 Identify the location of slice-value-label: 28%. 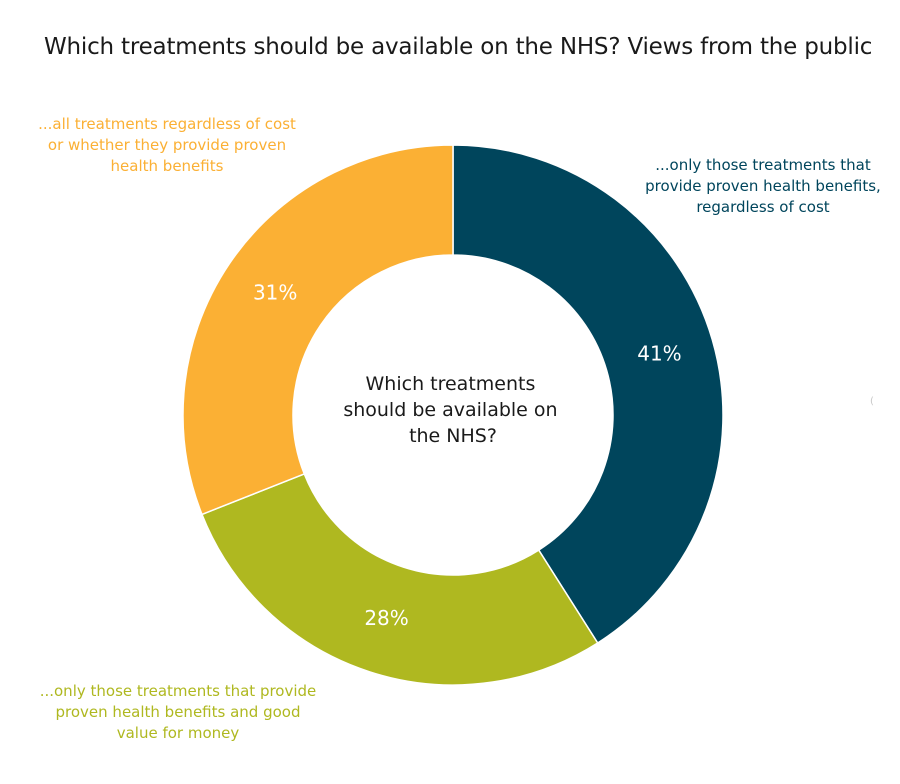
(386, 618).